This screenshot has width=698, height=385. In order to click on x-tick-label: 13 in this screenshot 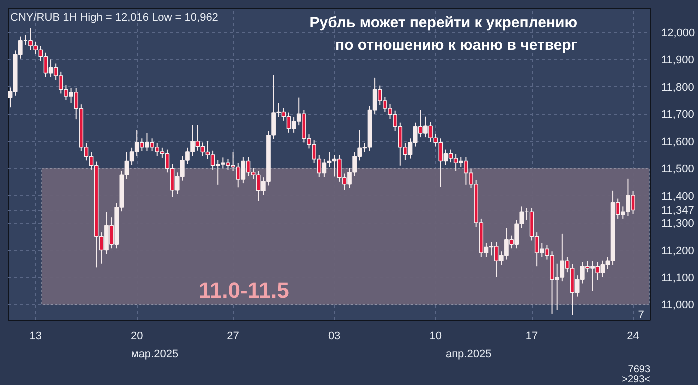, I will do `click(36, 336)`.